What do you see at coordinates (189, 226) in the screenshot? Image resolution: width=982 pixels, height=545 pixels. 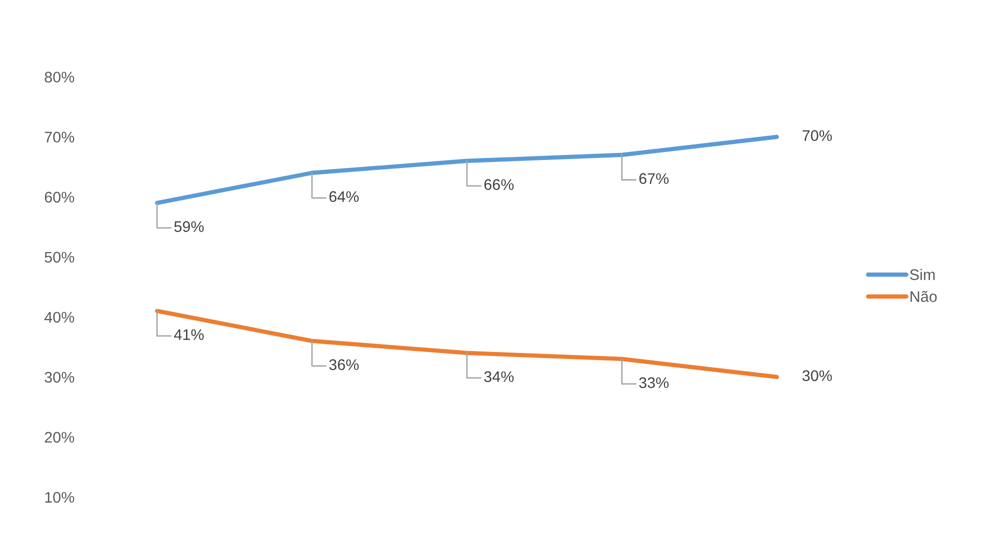 I see `data-label: 59%` at bounding box center [189, 226].